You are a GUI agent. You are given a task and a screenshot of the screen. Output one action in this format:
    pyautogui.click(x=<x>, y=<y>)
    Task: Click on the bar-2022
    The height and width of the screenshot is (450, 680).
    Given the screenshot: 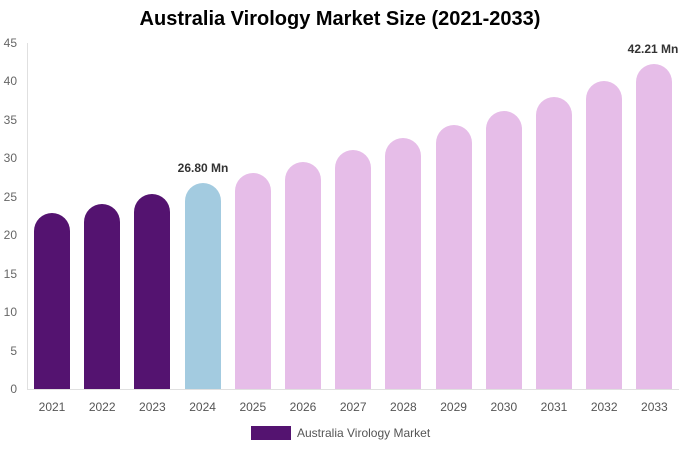 What is the action you would take?
    pyautogui.click(x=102, y=296)
    